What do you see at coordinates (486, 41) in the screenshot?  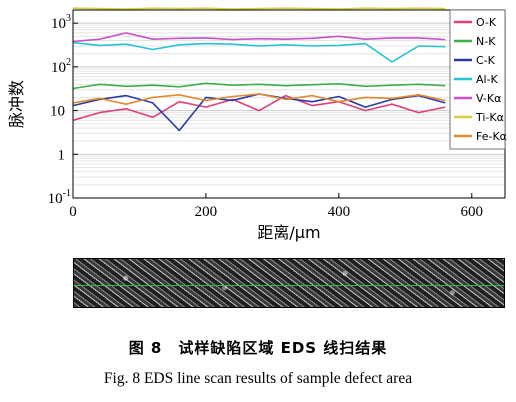 I see `legend-label: N-K` at bounding box center [486, 41].